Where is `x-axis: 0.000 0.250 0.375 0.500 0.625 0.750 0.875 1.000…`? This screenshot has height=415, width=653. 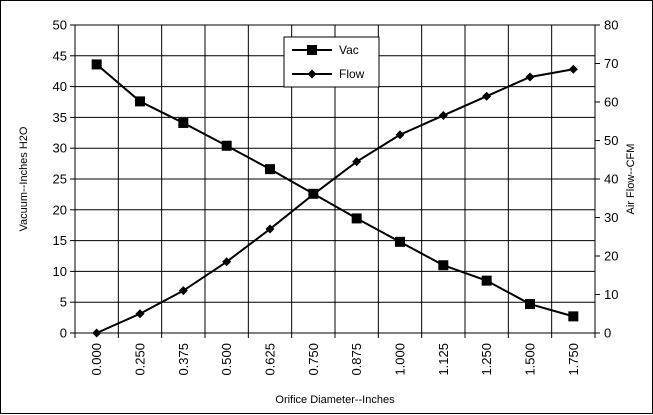 x-axis: 0.000 0.250 0.375 0.500 0.625 0.750 0.875 1.000… is located at coordinates (335, 354).